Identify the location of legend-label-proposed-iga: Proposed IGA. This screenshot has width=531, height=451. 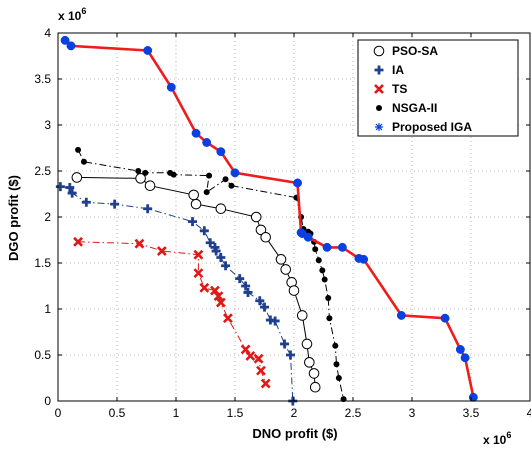
(432, 127).